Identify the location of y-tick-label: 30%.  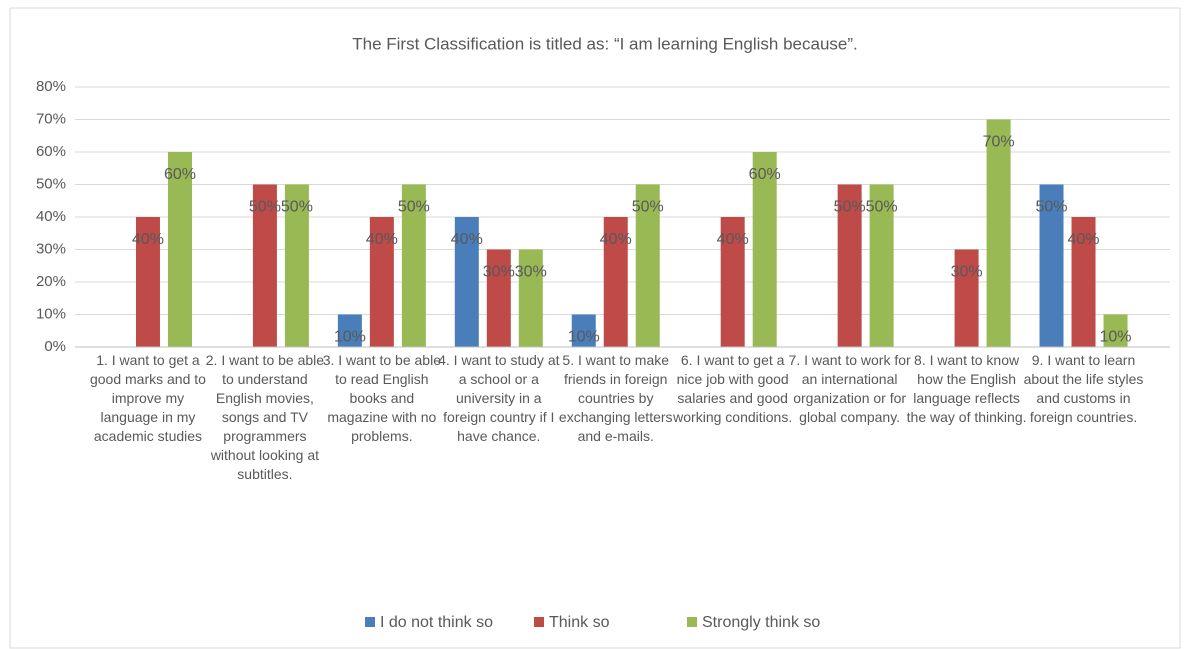
(51, 248).